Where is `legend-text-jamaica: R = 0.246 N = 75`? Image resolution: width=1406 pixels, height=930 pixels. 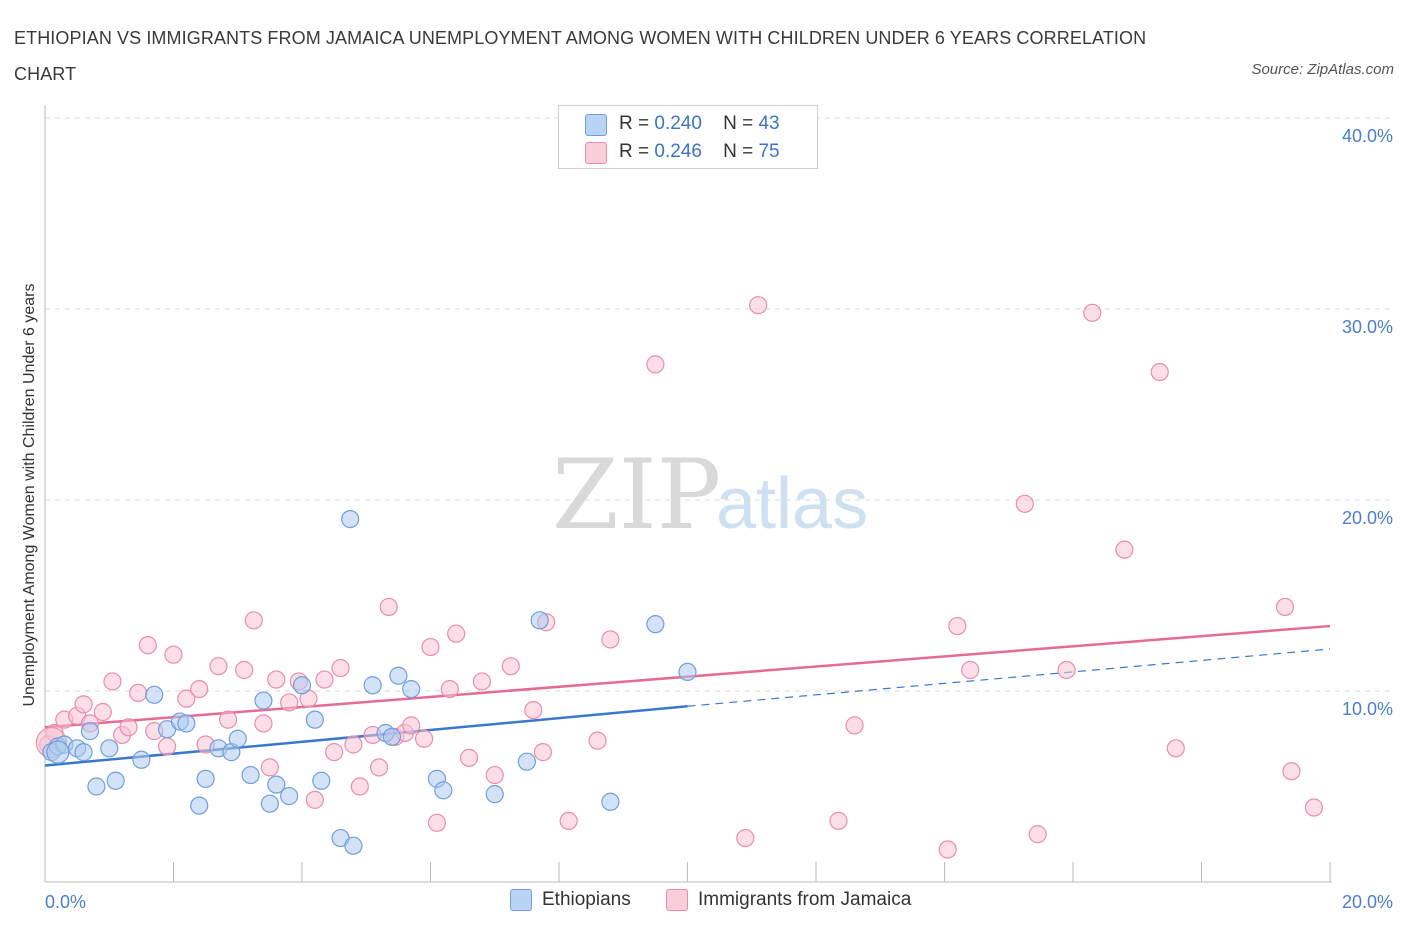 legend-text-jamaica: R = 0.246 N = 75 is located at coordinates (699, 152).